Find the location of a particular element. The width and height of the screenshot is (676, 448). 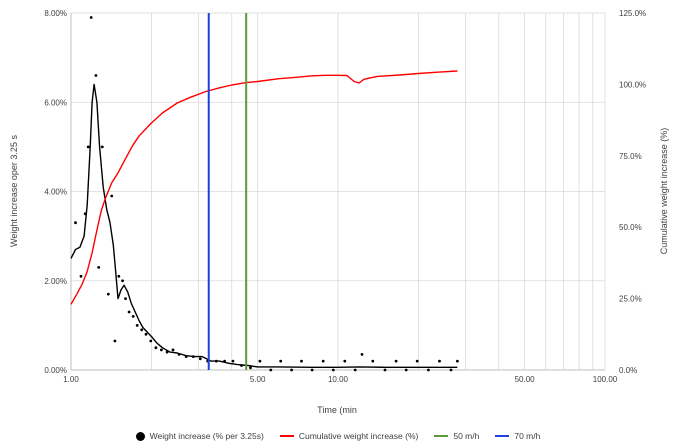

y-right-tick-label: 50.0% is located at coordinates (630, 227).